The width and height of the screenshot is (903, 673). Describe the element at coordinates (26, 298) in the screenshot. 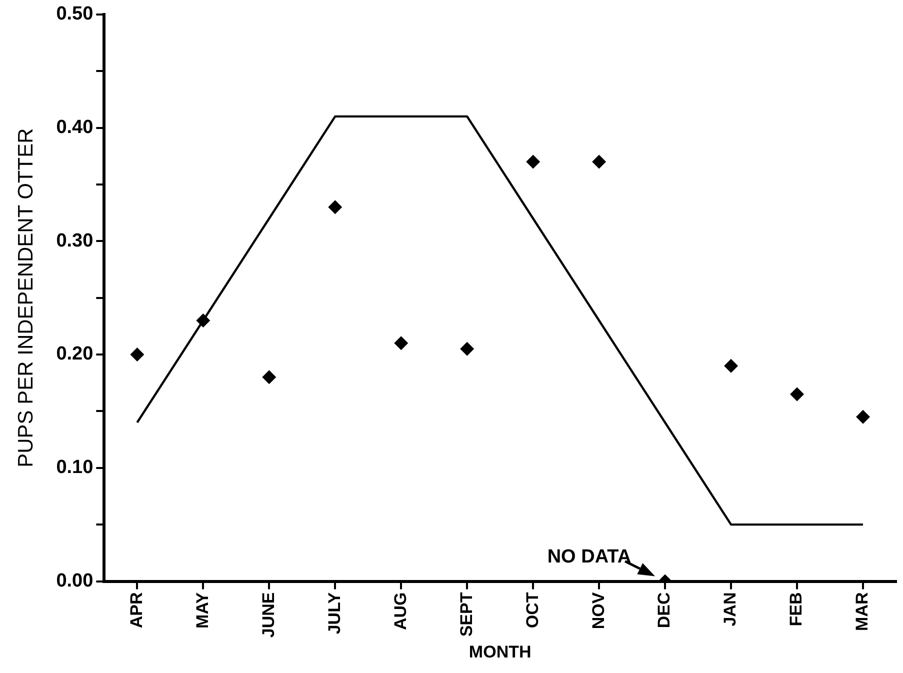

I see `y-axis-title: PUPS PER INDEPENDENT OTTER` at that location.